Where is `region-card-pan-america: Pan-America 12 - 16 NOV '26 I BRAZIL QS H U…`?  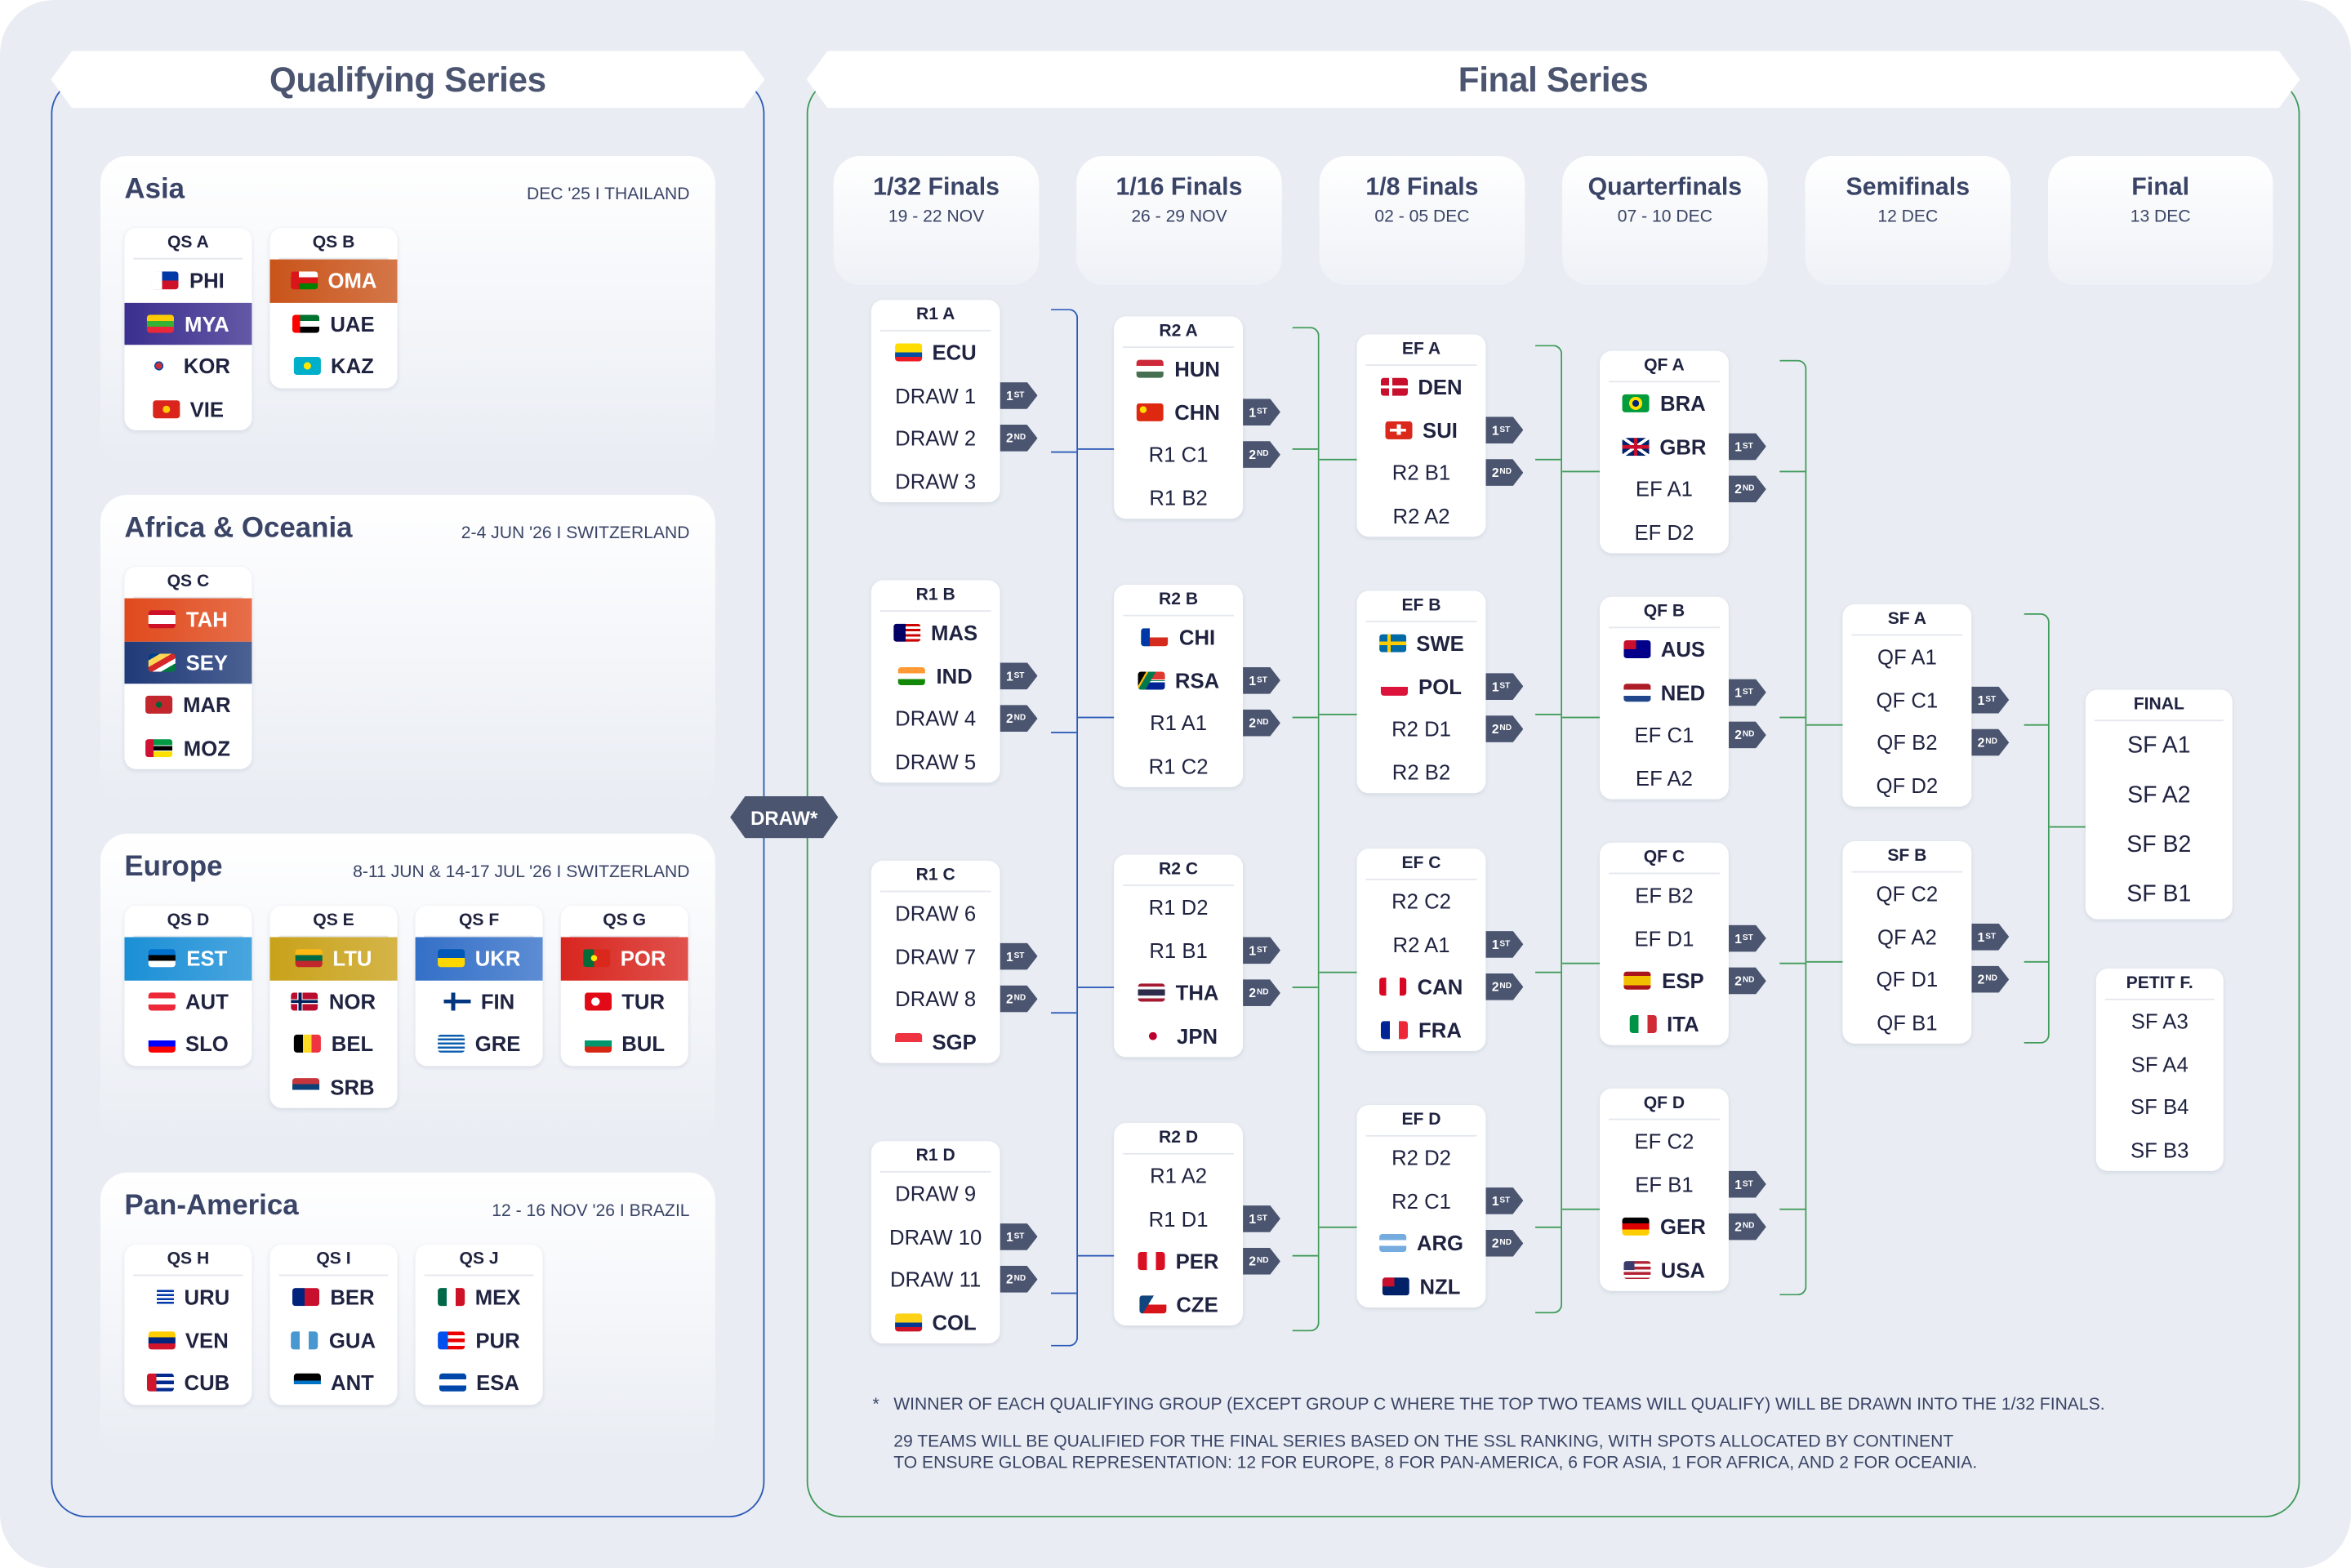
region-card-pan-america: Pan-America 12 - 16 NOV '26 I BRAZIL QS H U… is located at coordinates (407, 1315).